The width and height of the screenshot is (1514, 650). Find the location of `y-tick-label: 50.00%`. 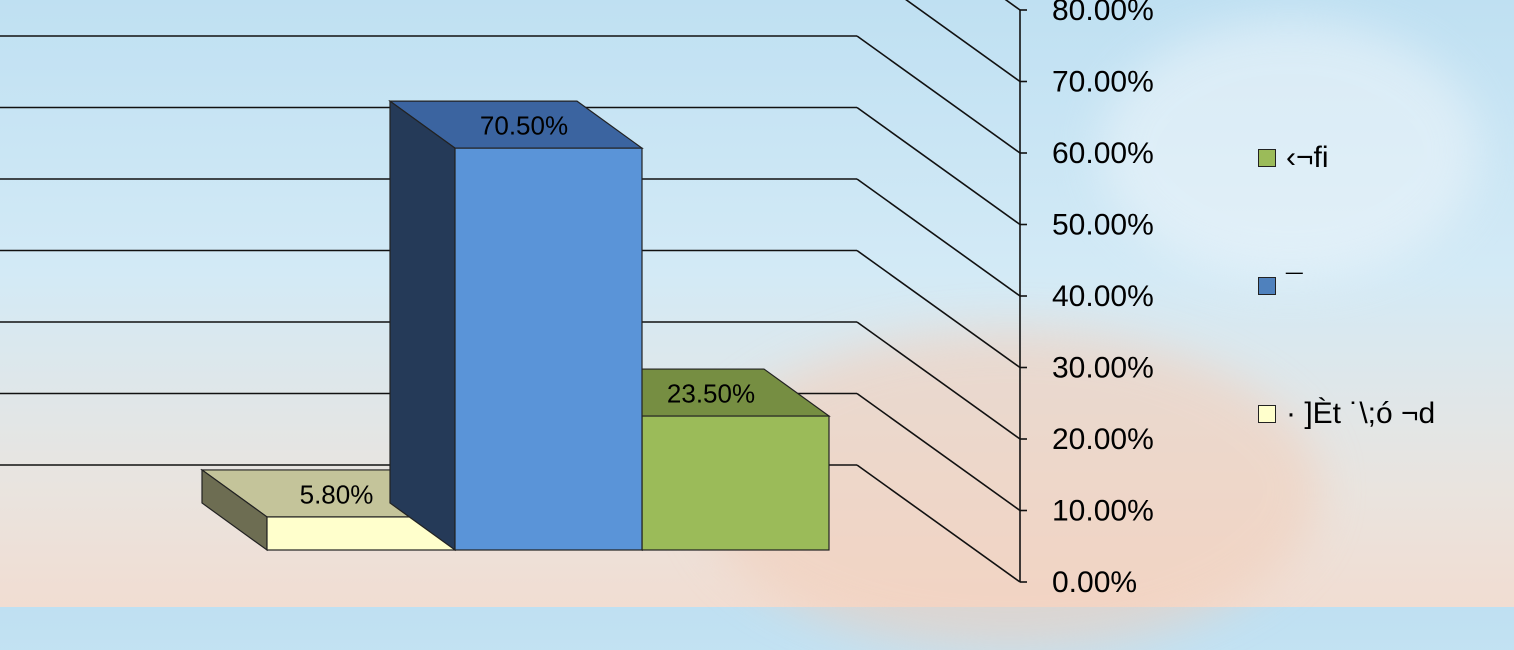

y-tick-label: 50.00% is located at coordinates (1103, 225).